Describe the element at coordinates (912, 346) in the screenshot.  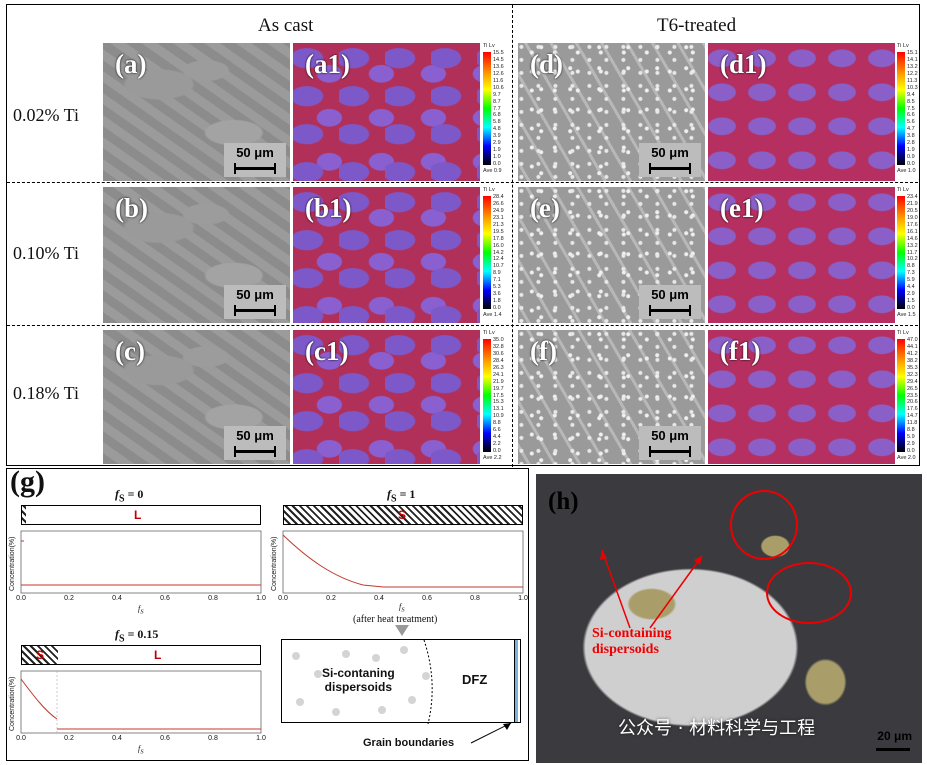
I see `colorbar-tick-label: 44.1` at that location.